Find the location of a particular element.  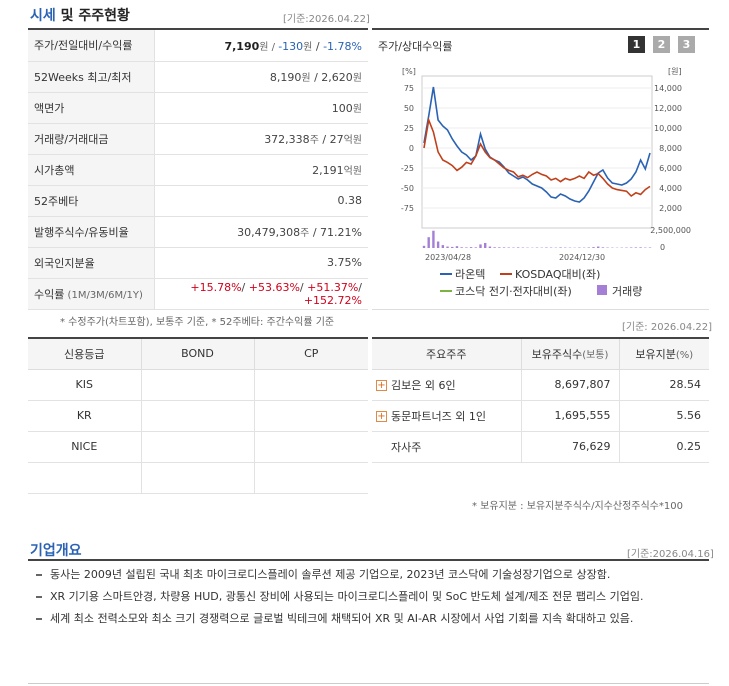

holders-header-shares-unit: (보통) is located at coordinates (595, 355).